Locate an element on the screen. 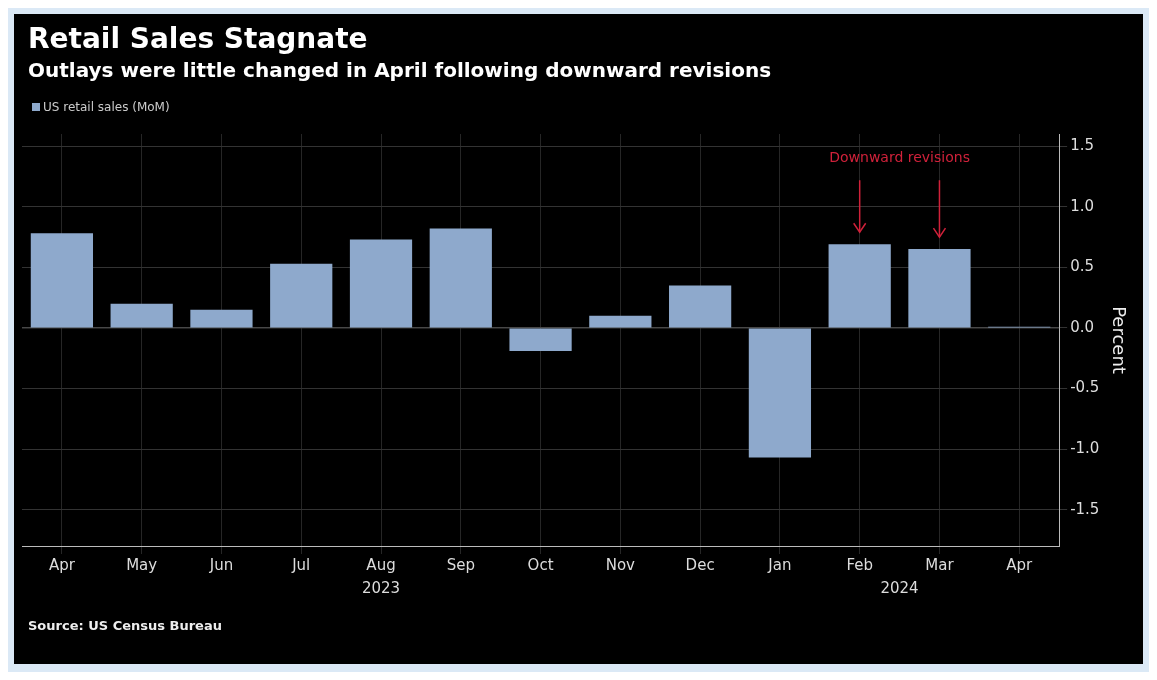 The width and height of the screenshot is (1157, 680). x-tick-label: Jun is located at coordinates (221, 564).